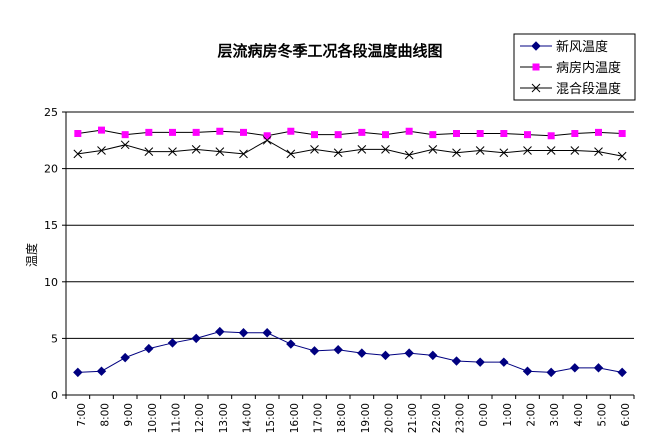  I want to click on x-tick-label: 11:00, so click(177, 418).